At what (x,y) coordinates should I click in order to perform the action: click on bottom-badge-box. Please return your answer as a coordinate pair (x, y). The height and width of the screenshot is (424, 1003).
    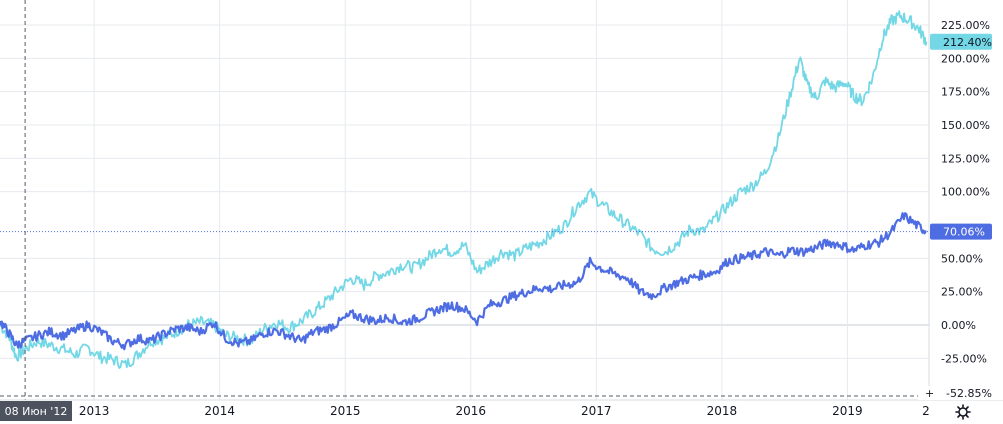
    Looking at the image, I should click on (960, 393).